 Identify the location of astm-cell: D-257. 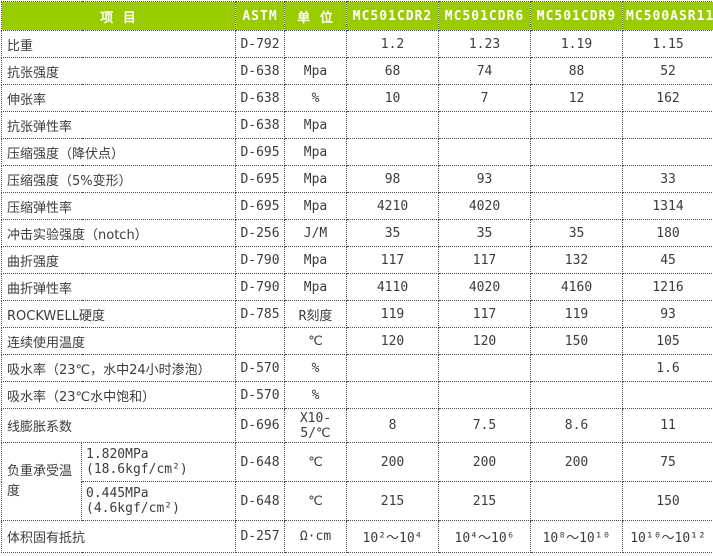
(260, 537).